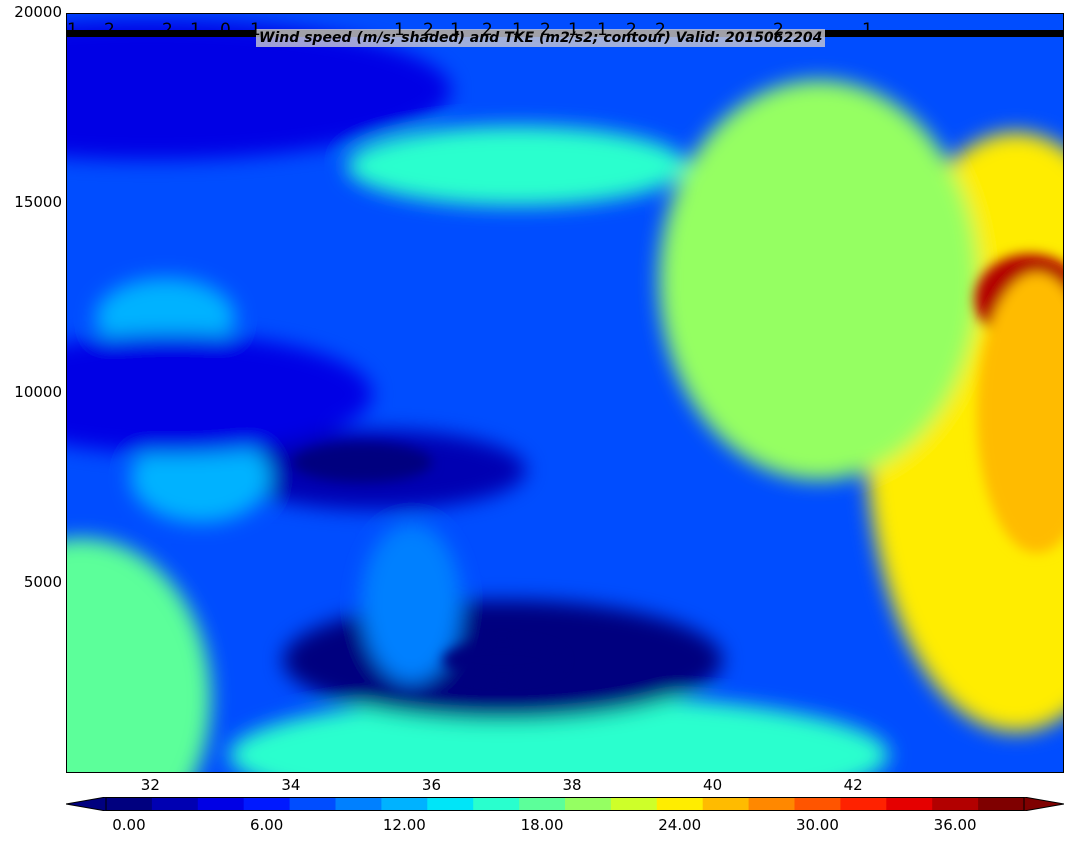  Describe the element at coordinates (713, 785) in the screenshot. I see `x-tick-label: 40` at that location.